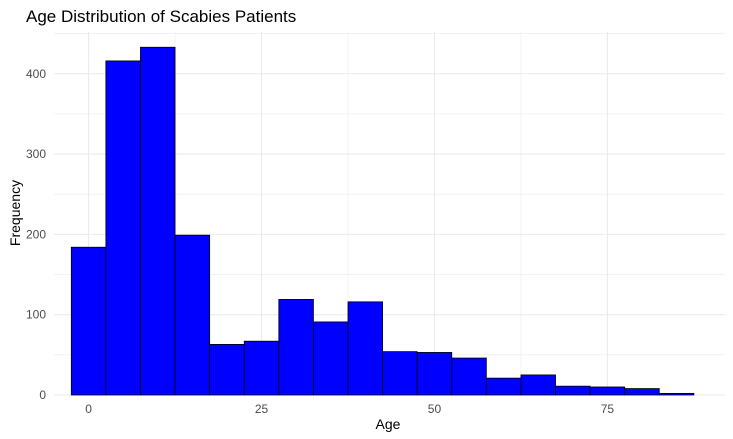 The width and height of the screenshot is (733, 439). Describe the element at coordinates (15, 213) in the screenshot. I see `y-axis-title: Frequency` at that location.